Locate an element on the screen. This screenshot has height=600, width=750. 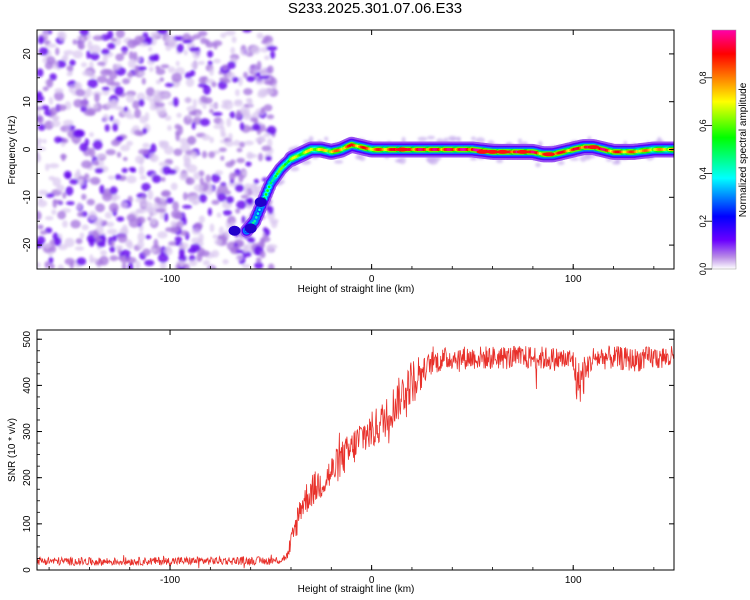
ridge-cell is located at coordinates (282, 167).